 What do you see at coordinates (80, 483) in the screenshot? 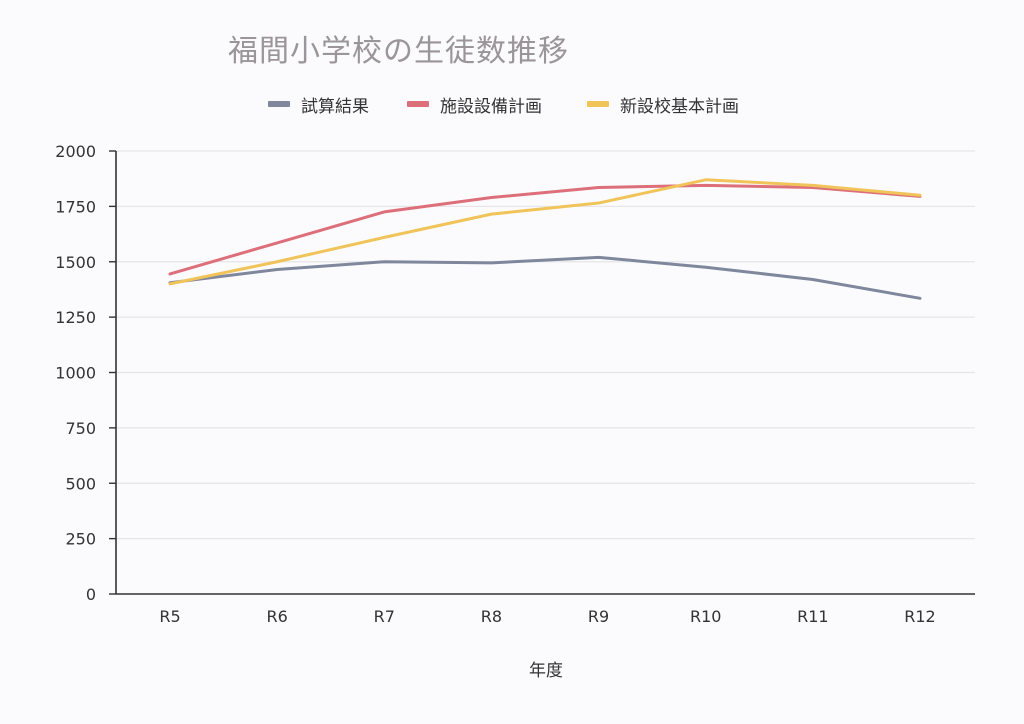
I see `y-tick-label: 500` at bounding box center [80, 483].